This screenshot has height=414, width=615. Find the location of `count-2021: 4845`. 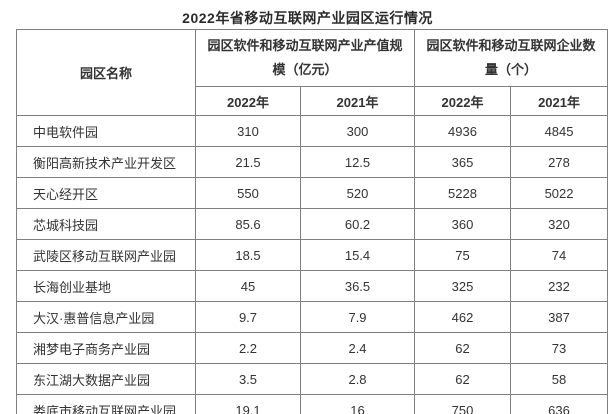

count-2021: 4845 is located at coordinates (559, 131).